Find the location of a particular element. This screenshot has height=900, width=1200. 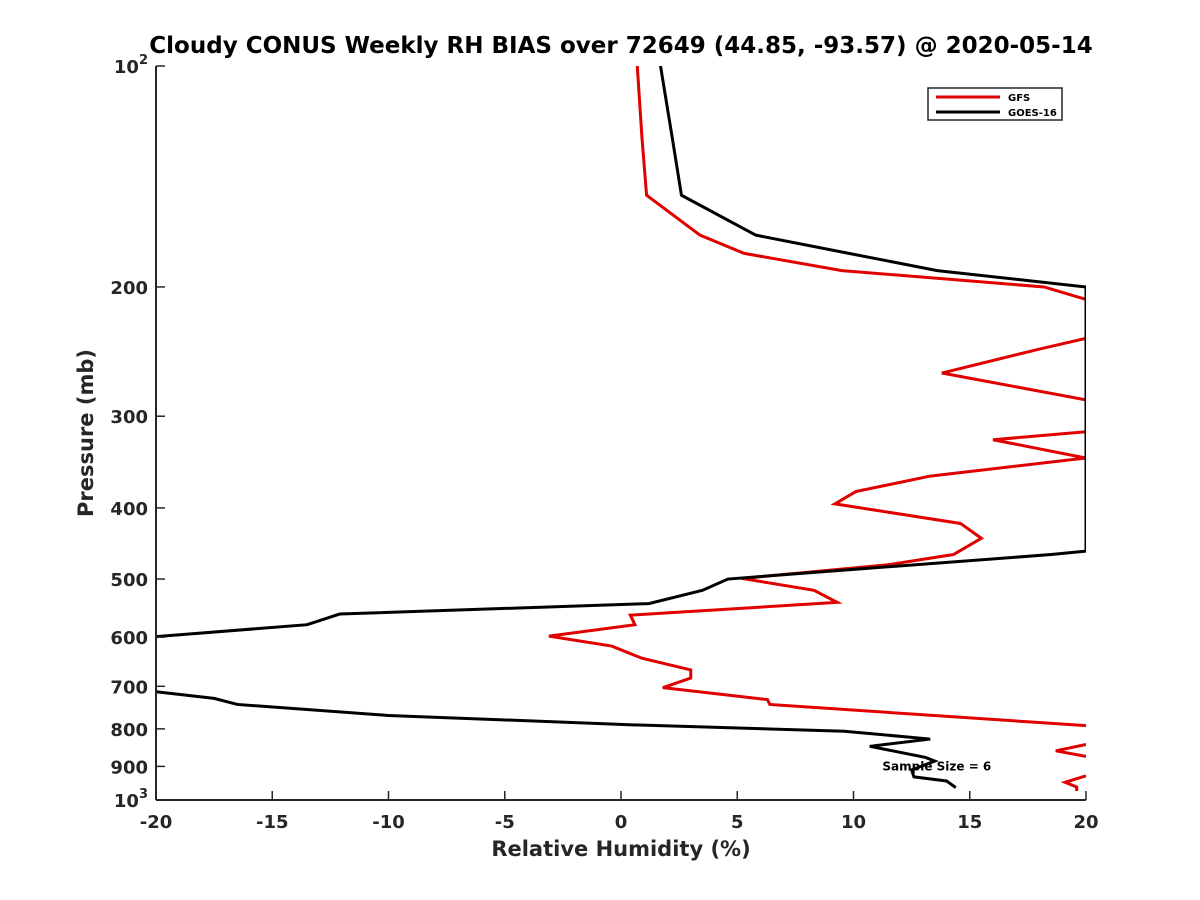

y-tick-label: 500 is located at coordinates (129, 580).